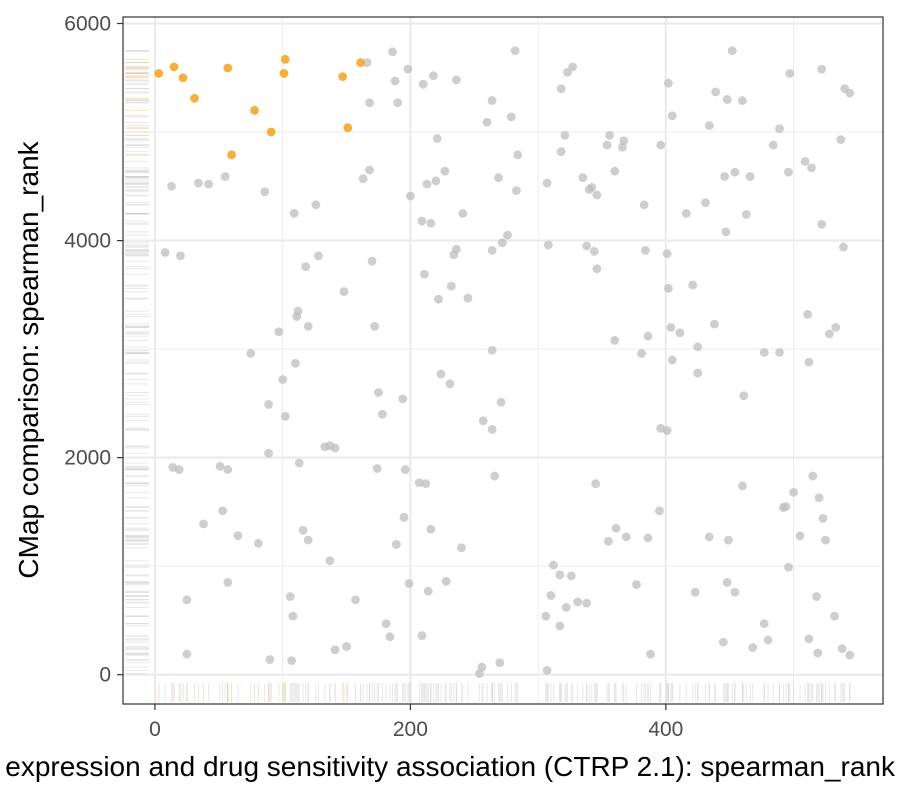 This screenshot has width=900, height=800. Describe the element at coordinates (665, 729) in the screenshot. I see `x-tick-label: 400` at that location.